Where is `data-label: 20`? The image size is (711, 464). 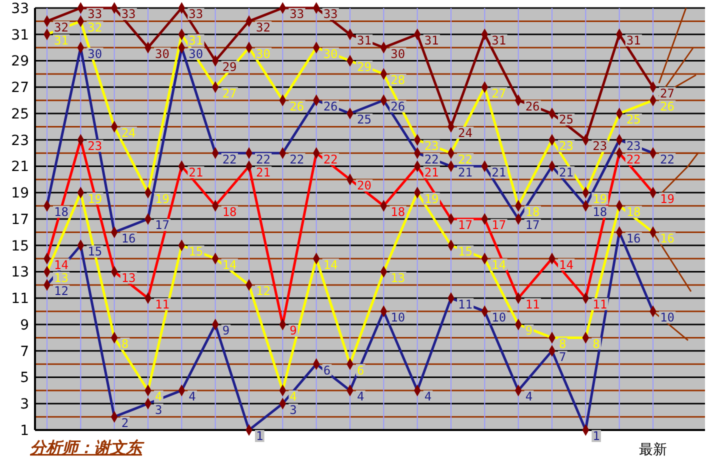 data-label: 20 is located at coordinates (364, 185).